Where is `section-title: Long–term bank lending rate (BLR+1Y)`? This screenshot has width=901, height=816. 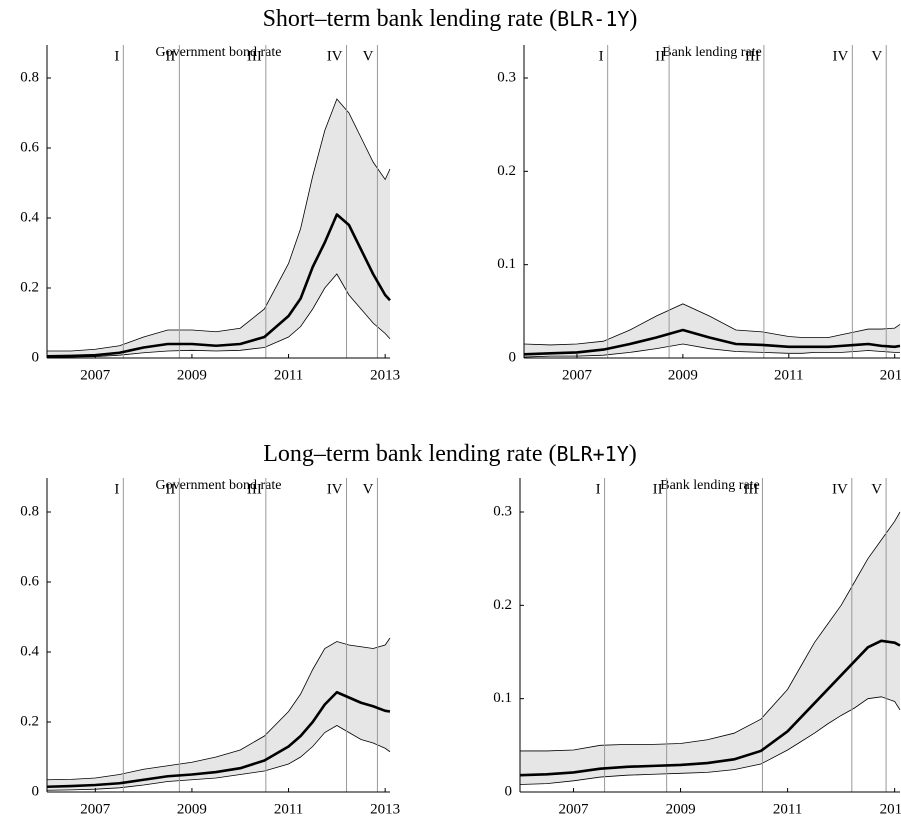 section-title: Long–term bank lending rate (BLR+1Y) is located at coordinates (450, 454).